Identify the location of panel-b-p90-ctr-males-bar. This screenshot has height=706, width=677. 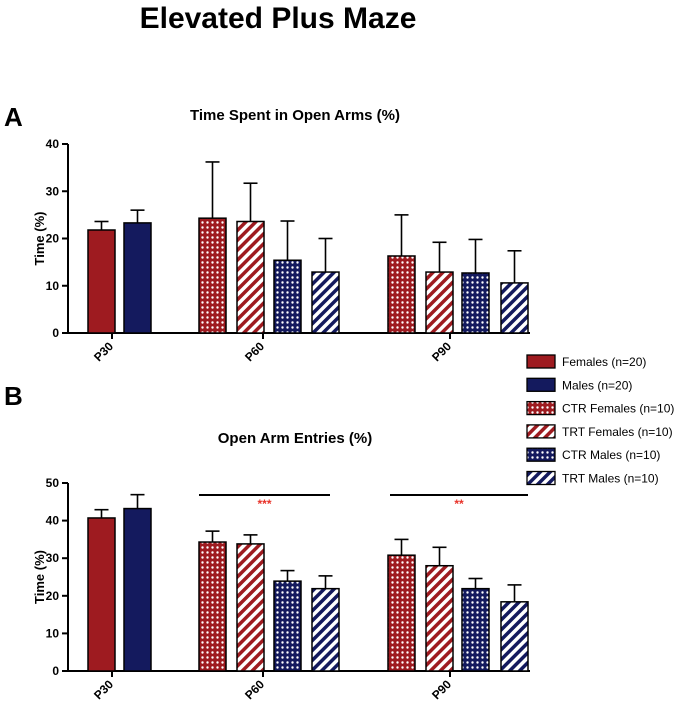
(475, 629).